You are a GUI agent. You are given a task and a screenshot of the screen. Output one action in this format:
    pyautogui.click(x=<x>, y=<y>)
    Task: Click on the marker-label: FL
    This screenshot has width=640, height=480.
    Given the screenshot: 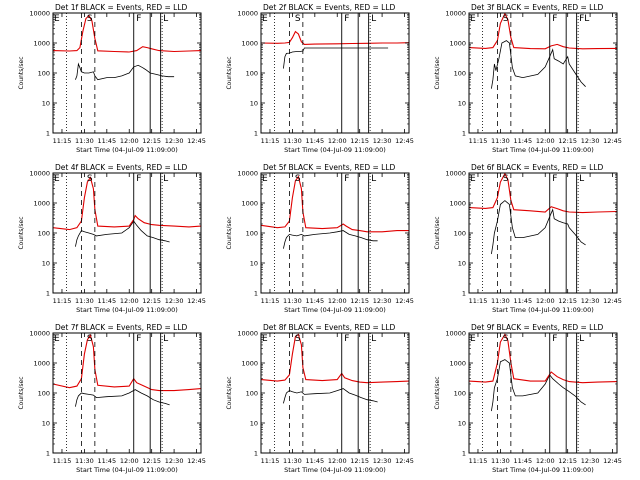 What is the action you would take?
    pyautogui.click(x=584, y=19)
    